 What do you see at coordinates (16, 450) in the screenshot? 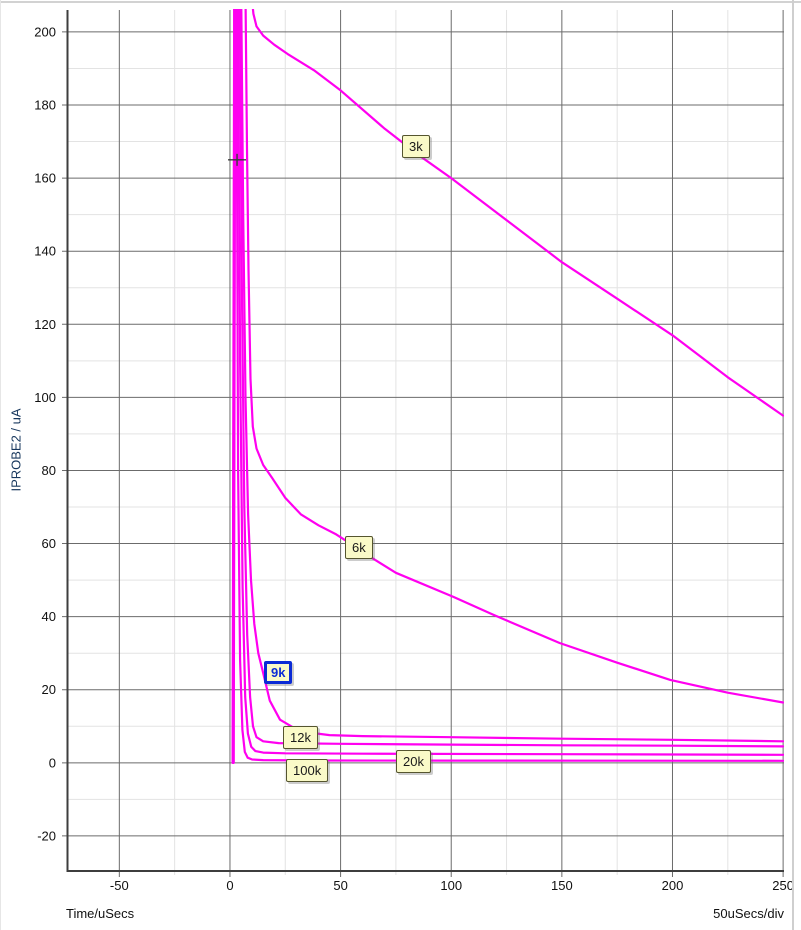
I see `y-axis-title: IPROBE2 / uA` at bounding box center [16, 450].